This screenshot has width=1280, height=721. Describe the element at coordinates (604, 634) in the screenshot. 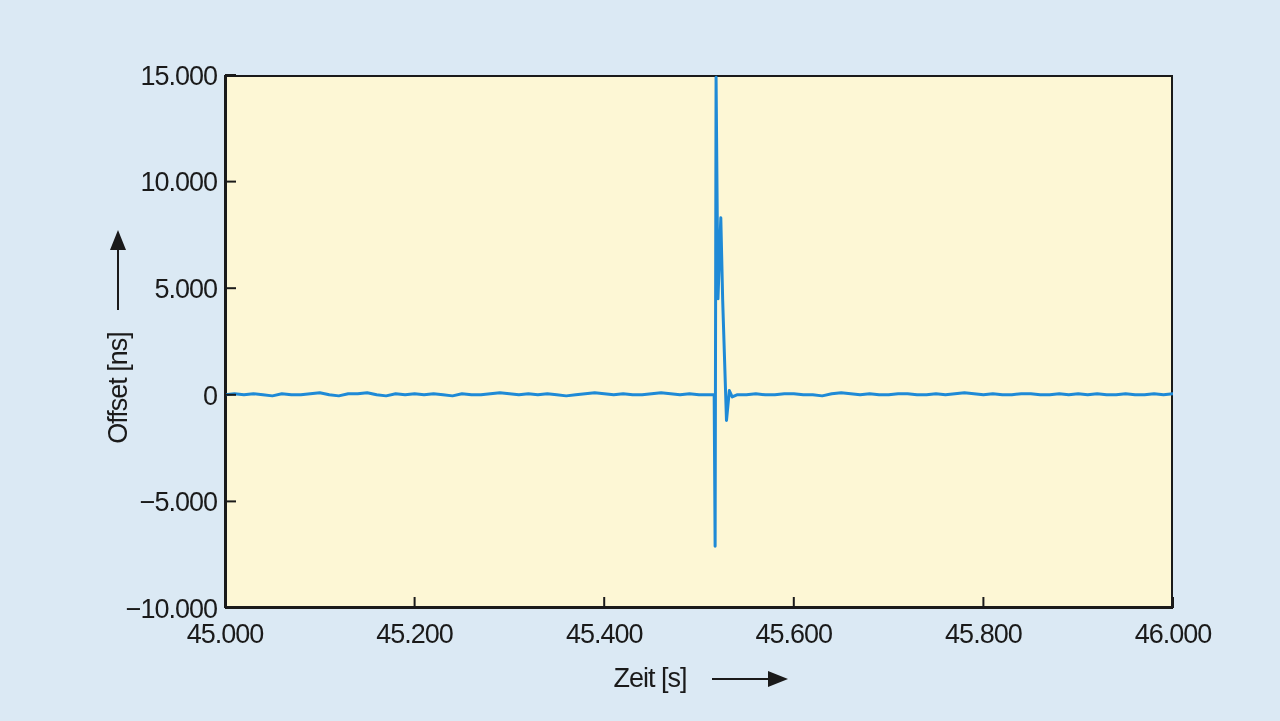

I see `x-tick-label: 45.400` at that location.